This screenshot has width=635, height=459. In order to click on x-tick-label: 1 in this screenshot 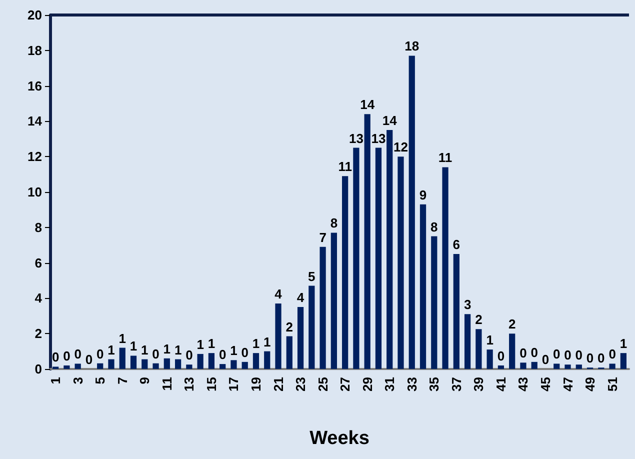, I will do `click(56, 380)`.